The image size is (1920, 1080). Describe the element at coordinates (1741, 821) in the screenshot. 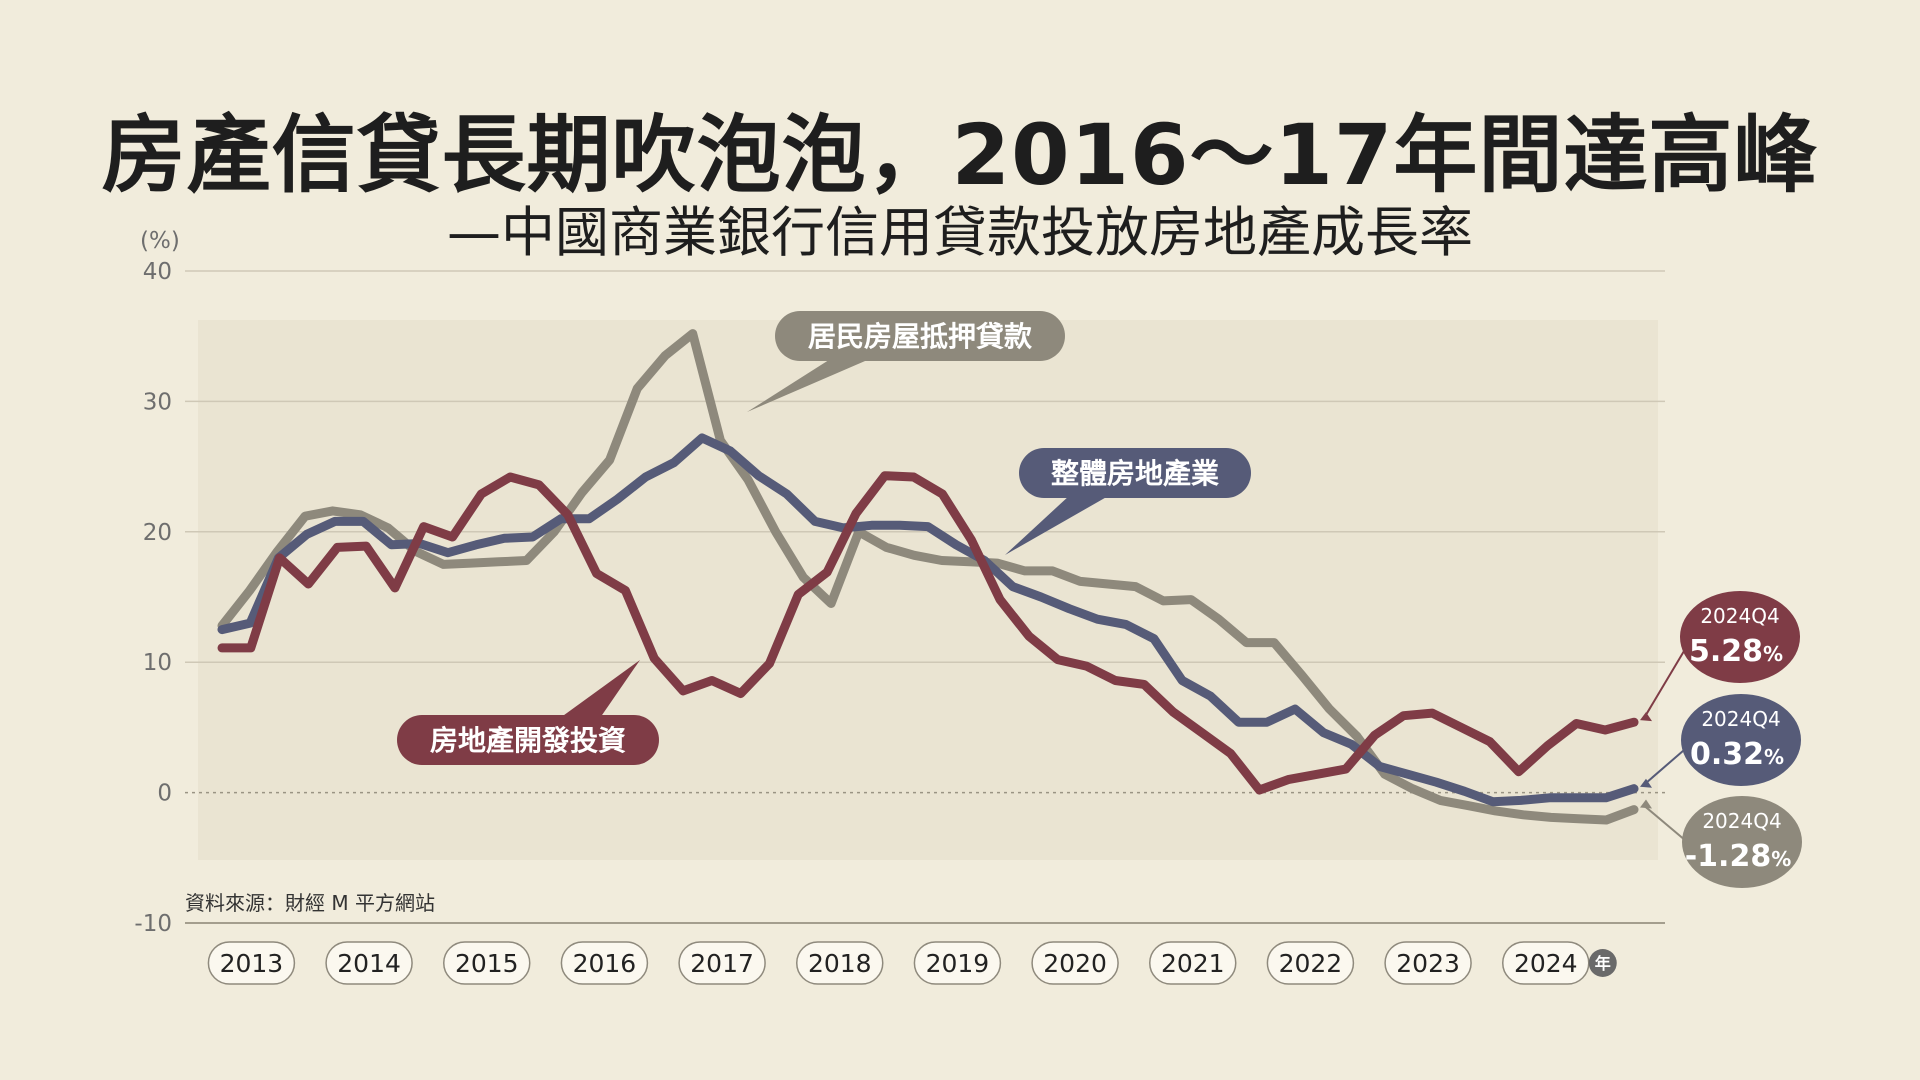

I see `end-period-mortgage: 2024Q4` at that location.